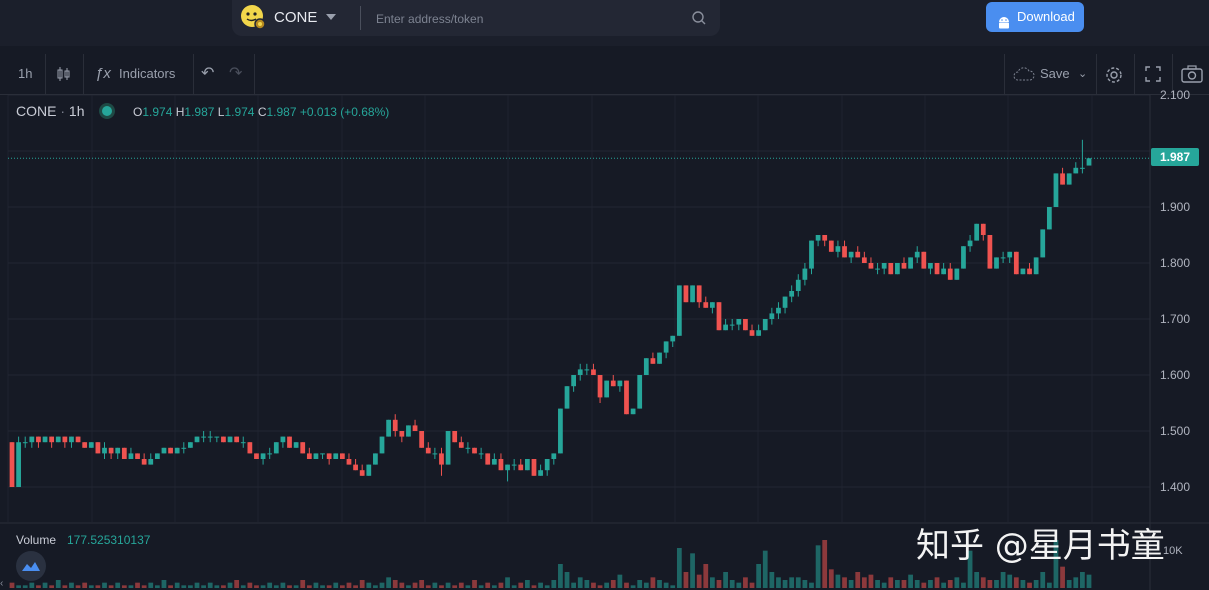  What do you see at coordinates (1192, 75) in the screenshot?
I see `camera-icon` at bounding box center [1192, 75].